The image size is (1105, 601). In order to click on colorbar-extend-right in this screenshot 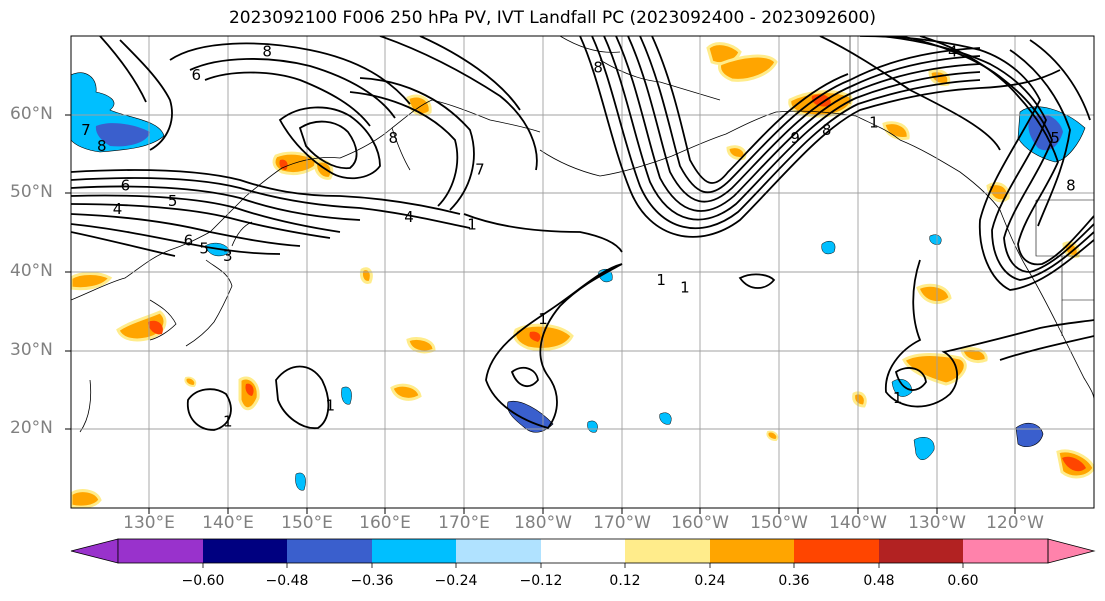, I will do `click(1071, 551)`.